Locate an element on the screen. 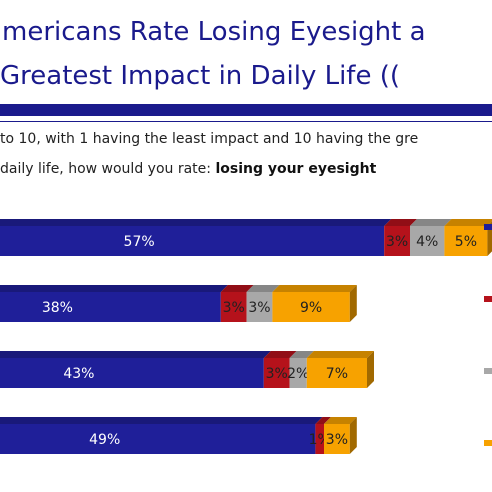 The width and height of the screenshot is (492, 492). bar-value-label: 49% is located at coordinates (104, 440).